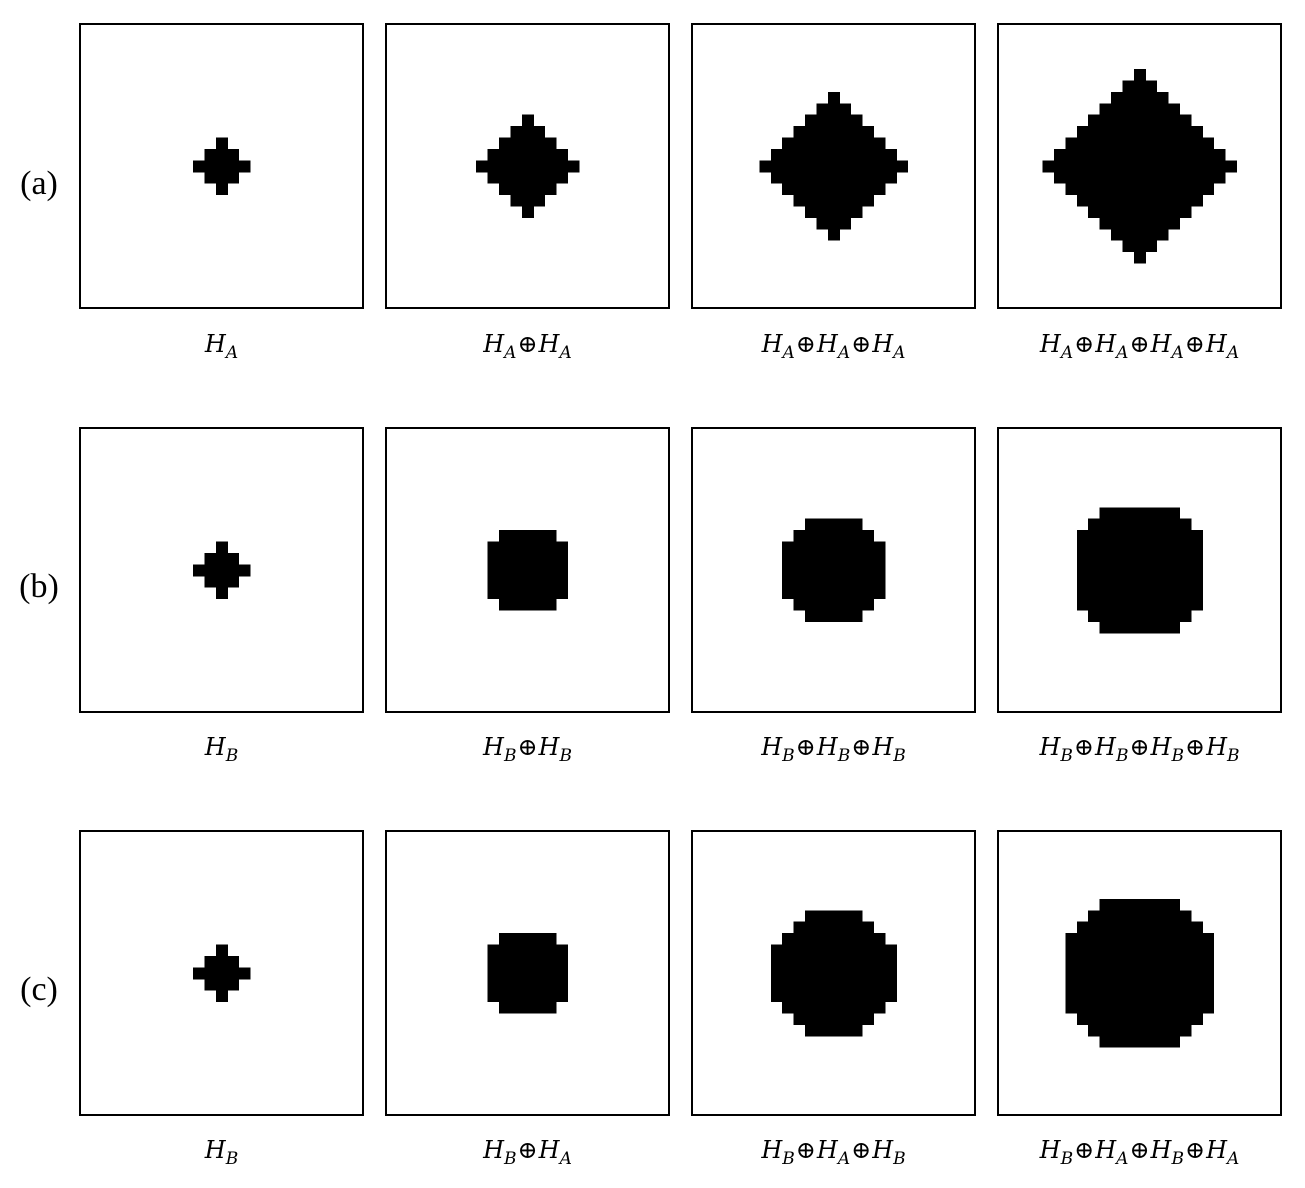 This screenshot has width=1305, height=1188. What do you see at coordinates (221, 1152) in the screenshot?
I see `caption-c-1: HB` at bounding box center [221, 1152].